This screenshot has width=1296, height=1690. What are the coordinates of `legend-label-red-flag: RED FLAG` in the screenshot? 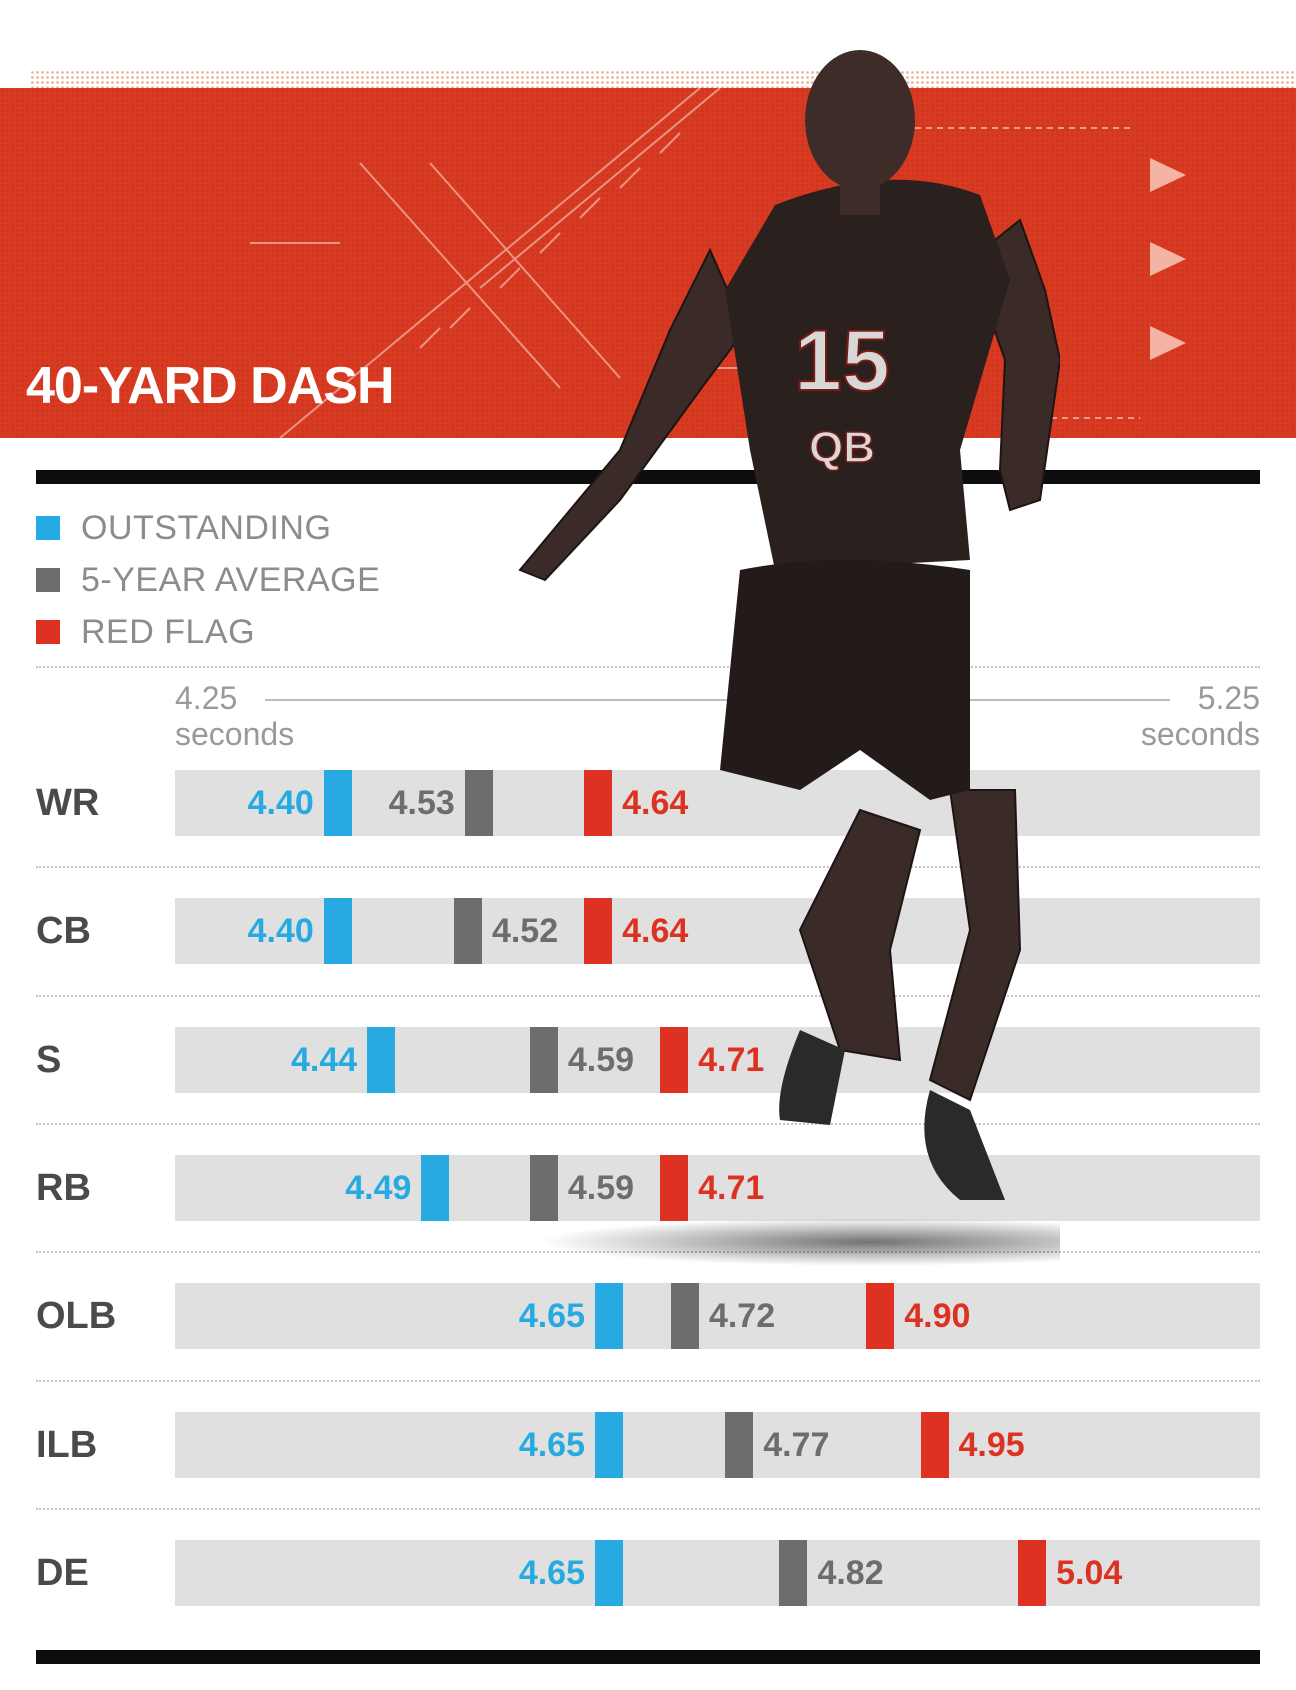 It's located at (168, 631).